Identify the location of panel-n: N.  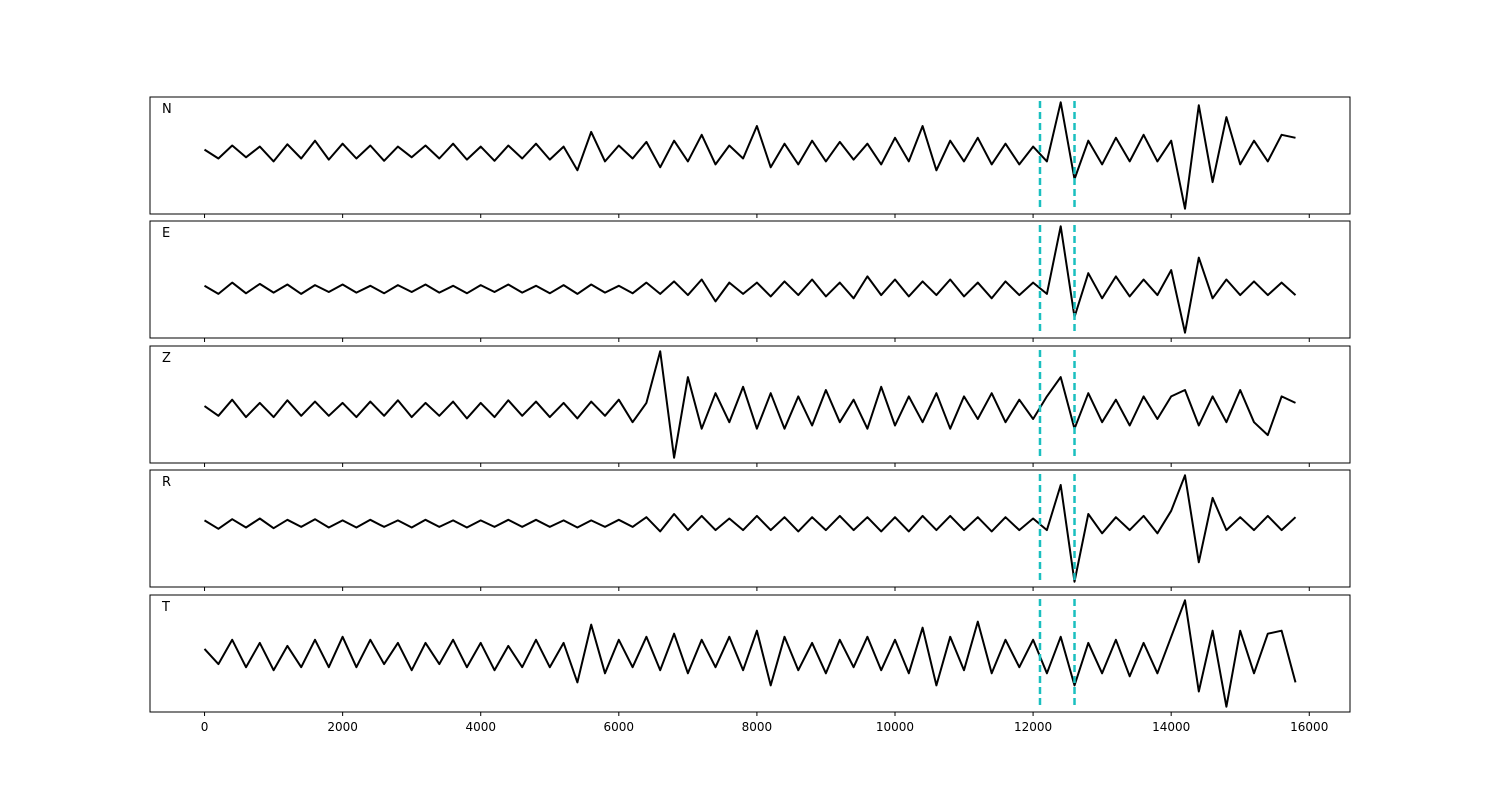
(750, 157).